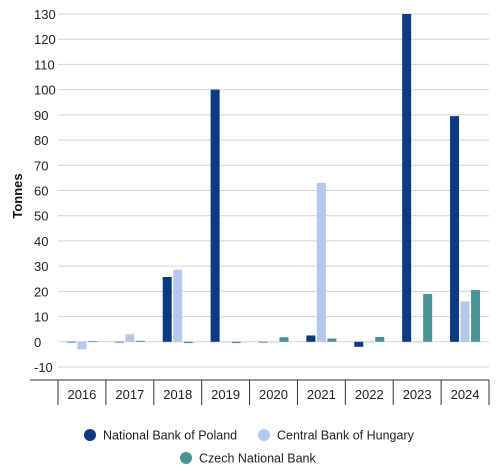 The image size is (504, 471). What do you see at coordinates (225, 394) in the screenshot?
I see `x-tick-label: 2019` at bounding box center [225, 394].